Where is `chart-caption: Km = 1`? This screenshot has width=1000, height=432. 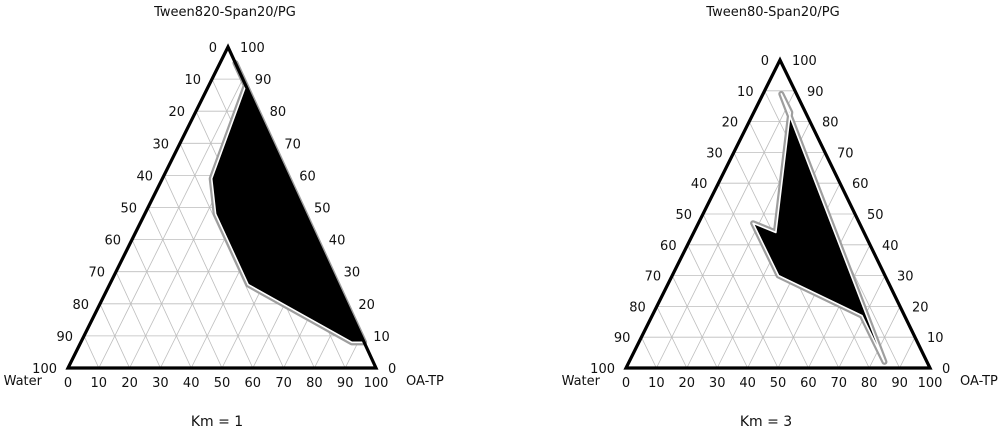 chart-caption: Km = 1 is located at coordinates (217, 422).